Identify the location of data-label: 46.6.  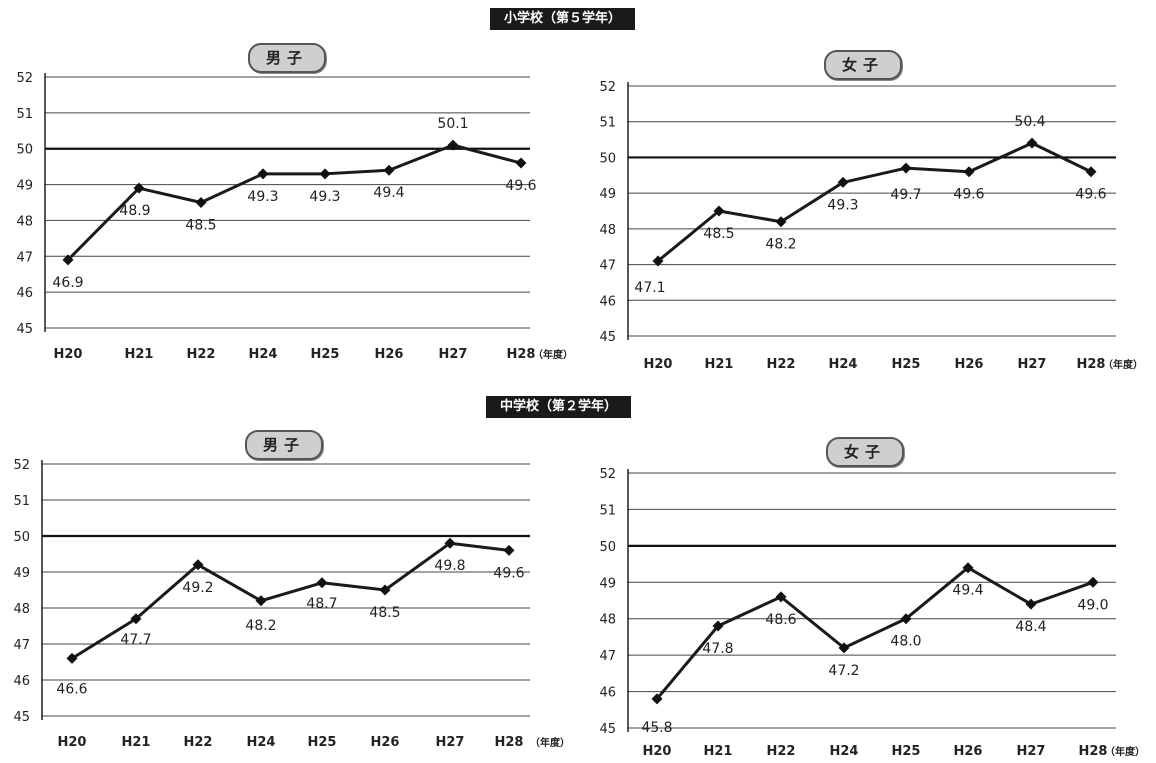
(71, 689).